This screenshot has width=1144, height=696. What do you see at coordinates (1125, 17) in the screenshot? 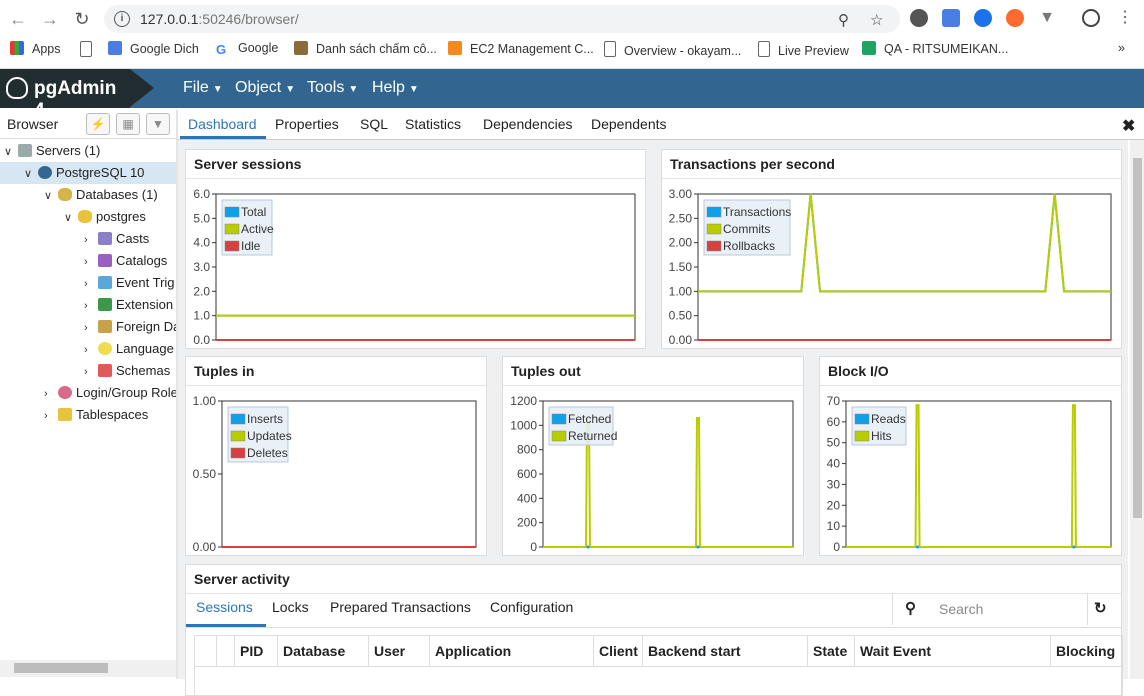
I see `menu-kebab-icon: ⋮` at bounding box center [1125, 17].